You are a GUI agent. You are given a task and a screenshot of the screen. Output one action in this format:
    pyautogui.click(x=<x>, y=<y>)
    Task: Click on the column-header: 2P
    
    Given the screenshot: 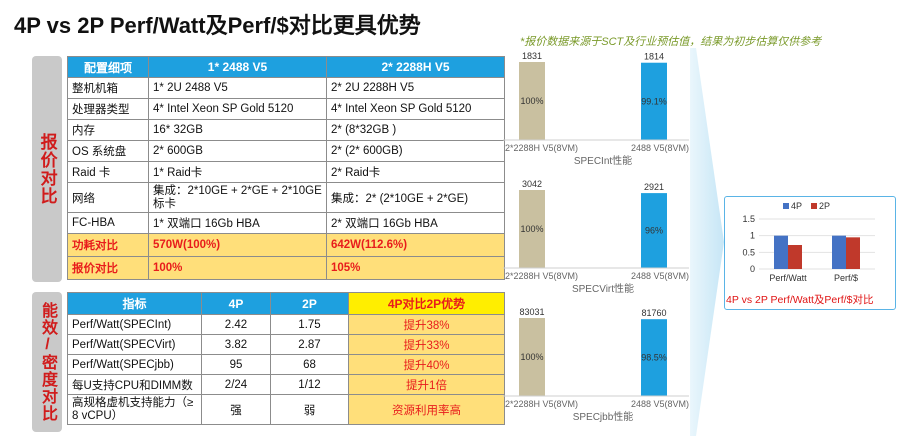 What is the action you would take?
    pyautogui.click(x=309, y=303)
    